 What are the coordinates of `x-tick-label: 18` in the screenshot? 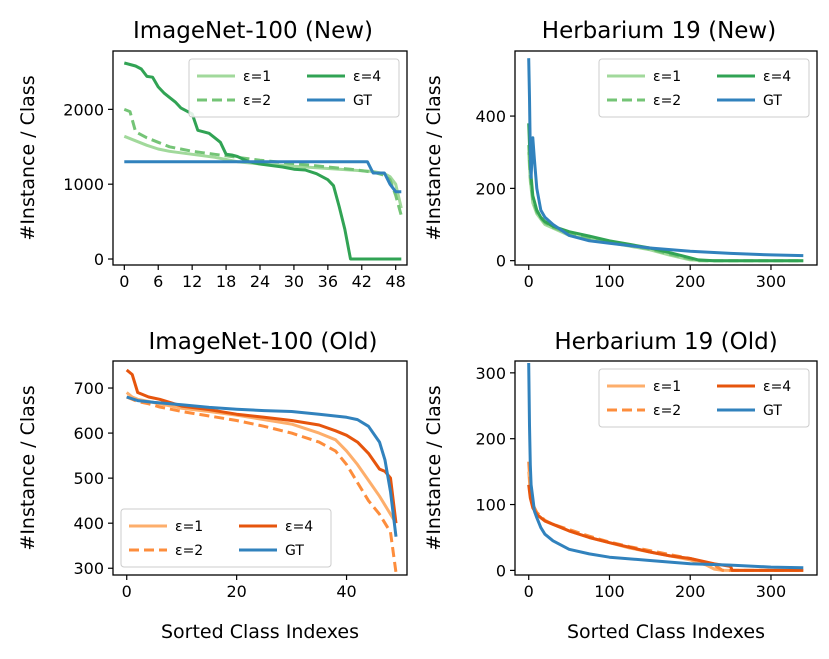 It's located at (226, 281).